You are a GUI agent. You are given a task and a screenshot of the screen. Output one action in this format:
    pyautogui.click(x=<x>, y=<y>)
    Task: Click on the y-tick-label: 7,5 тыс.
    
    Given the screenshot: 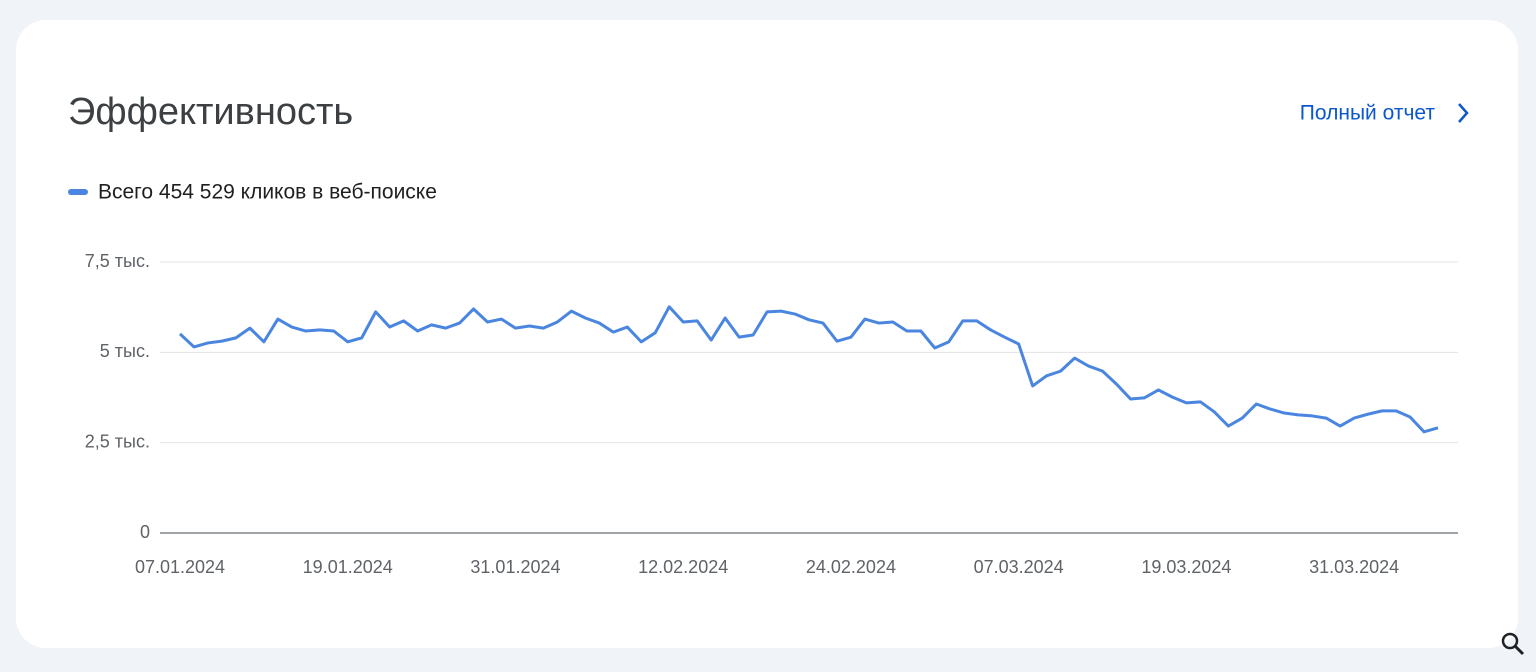 What is the action you would take?
    pyautogui.click(x=117, y=261)
    